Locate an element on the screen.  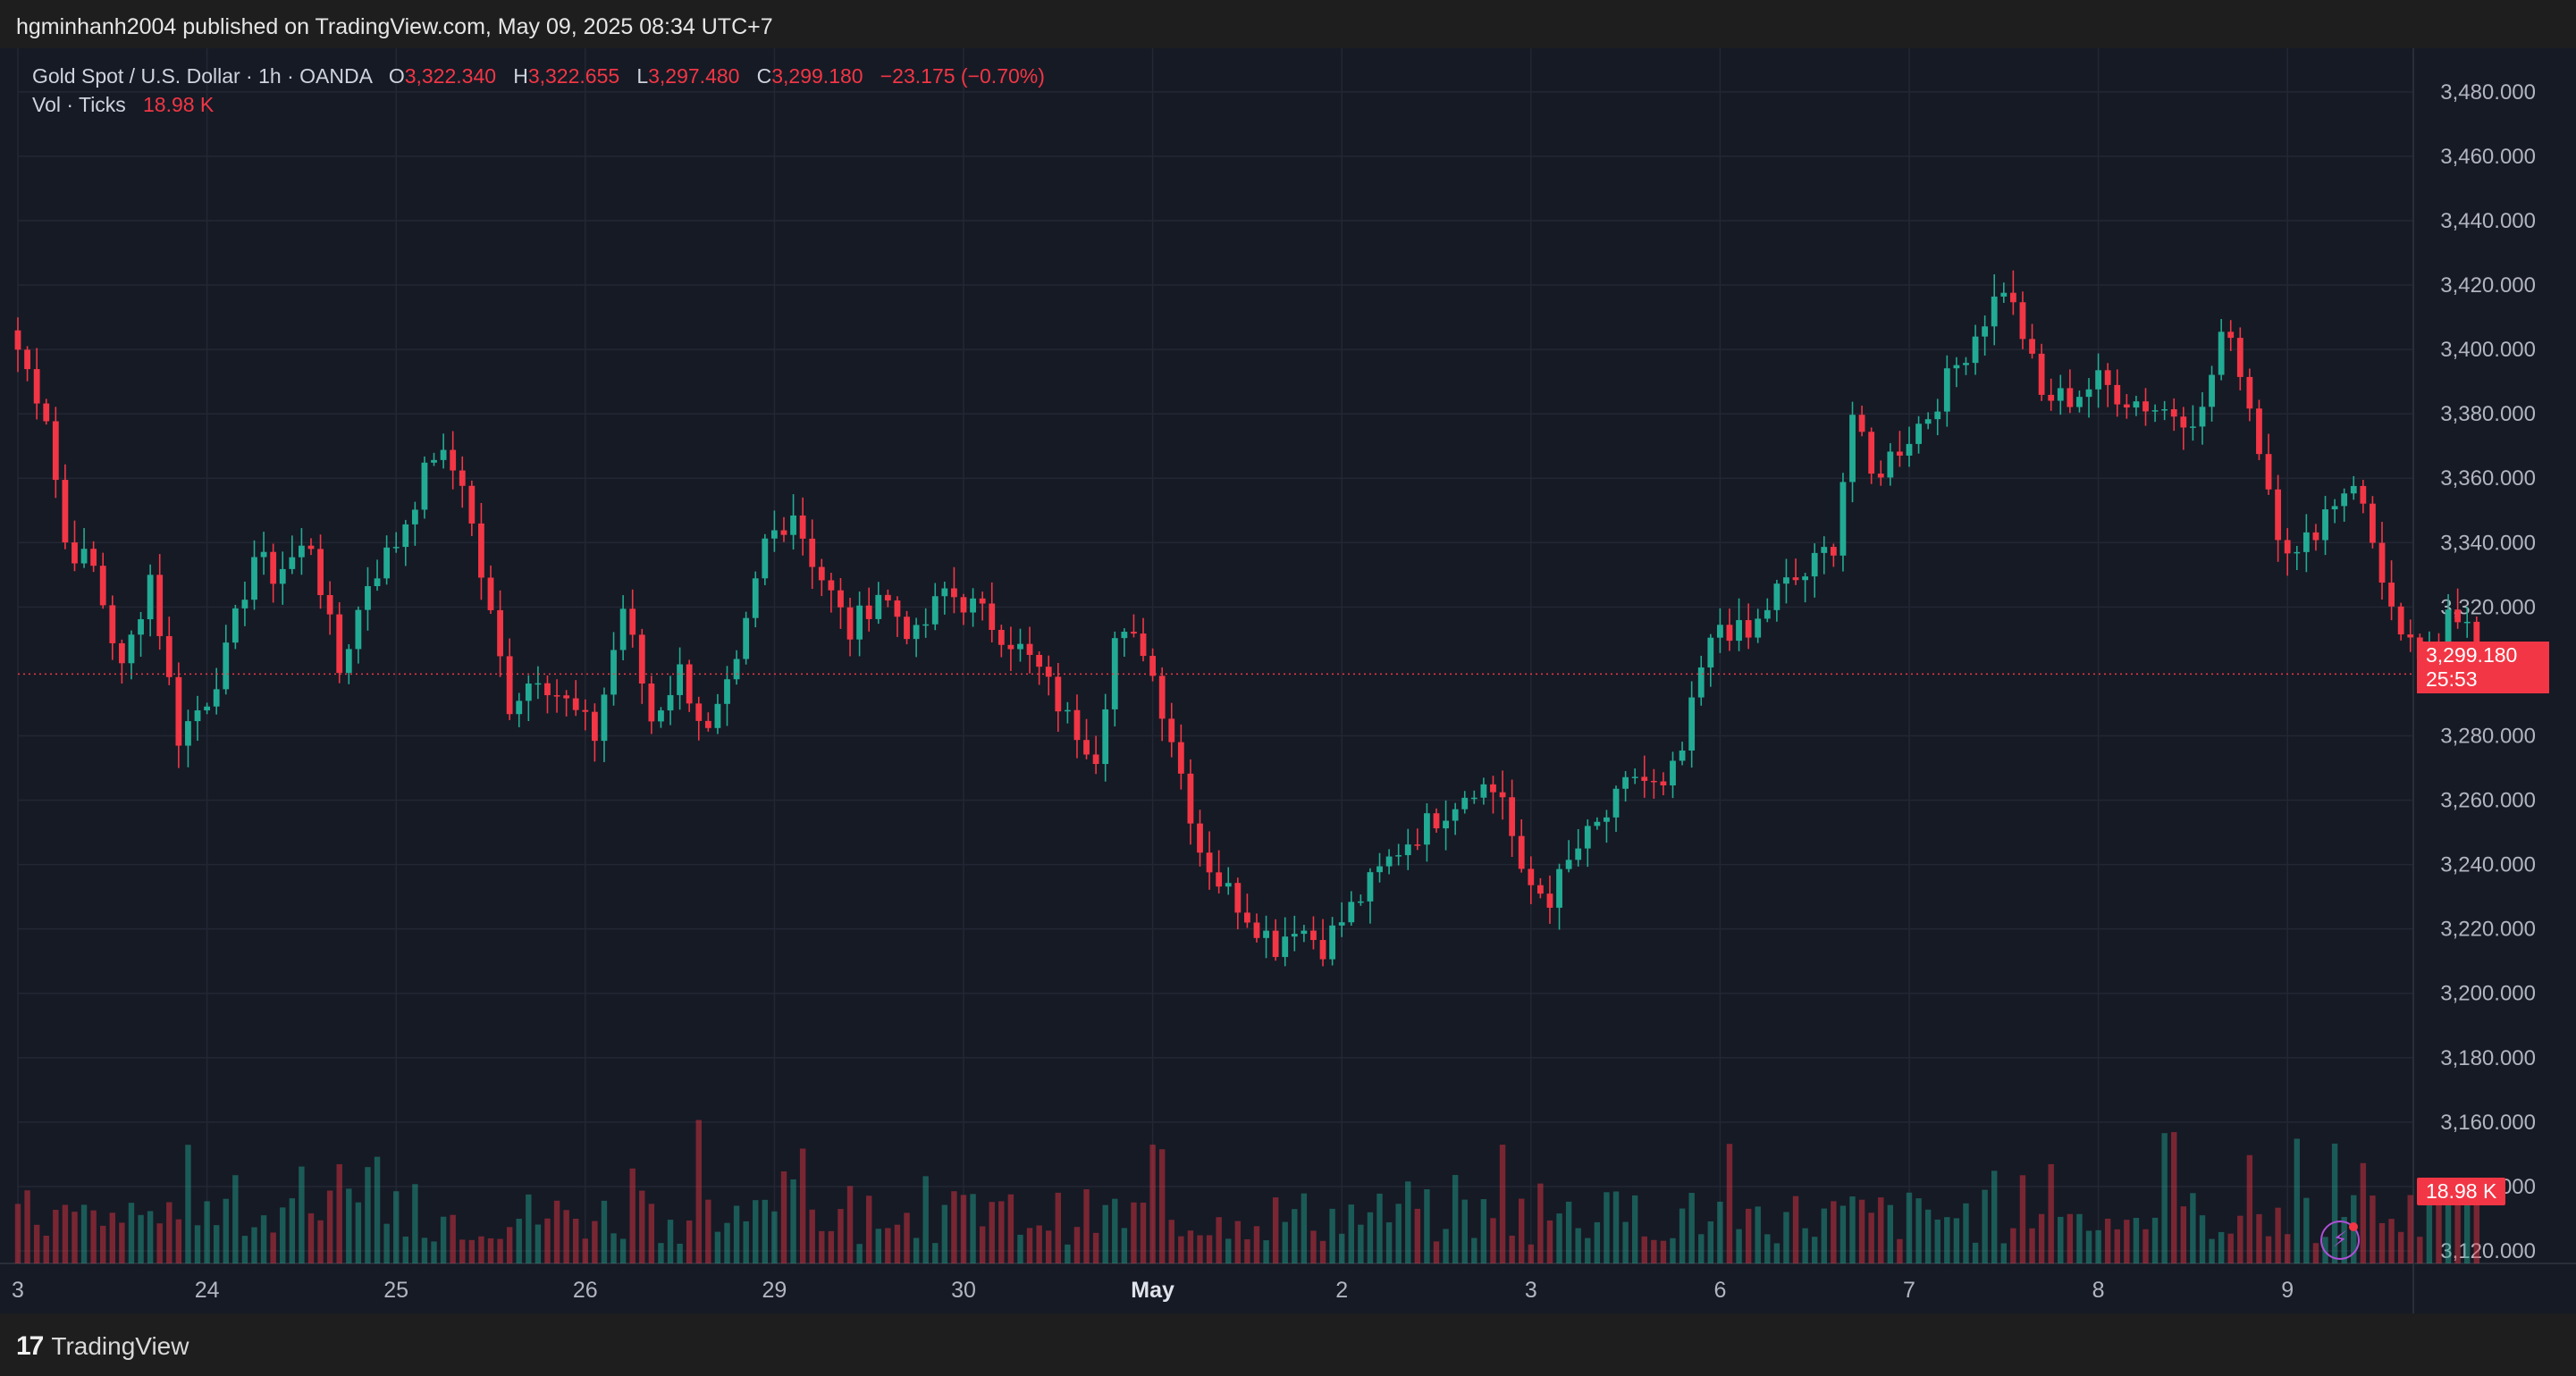
y-tick-label: 3,120.000 is located at coordinates (2488, 1251).